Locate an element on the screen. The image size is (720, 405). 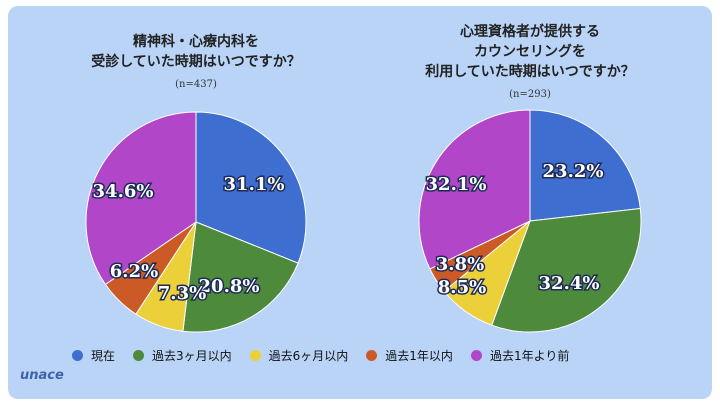
legend-swatch-3months is located at coordinates (139, 355).